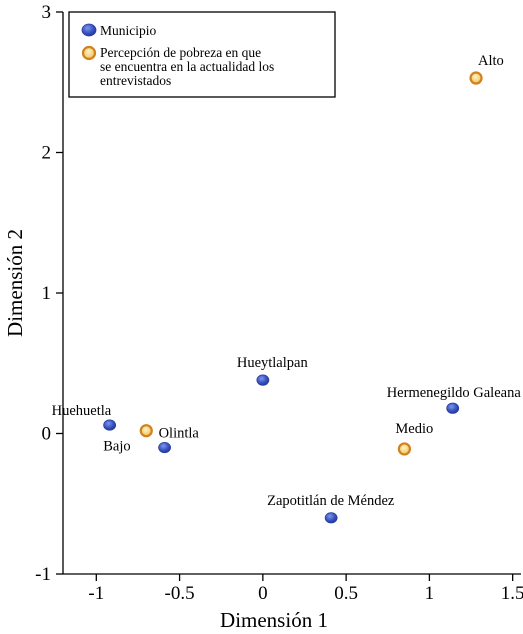 The height and width of the screenshot is (634, 523). What do you see at coordinates (47, 12) in the screenshot?
I see `y-tick-label: 3` at bounding box center [47, 12].